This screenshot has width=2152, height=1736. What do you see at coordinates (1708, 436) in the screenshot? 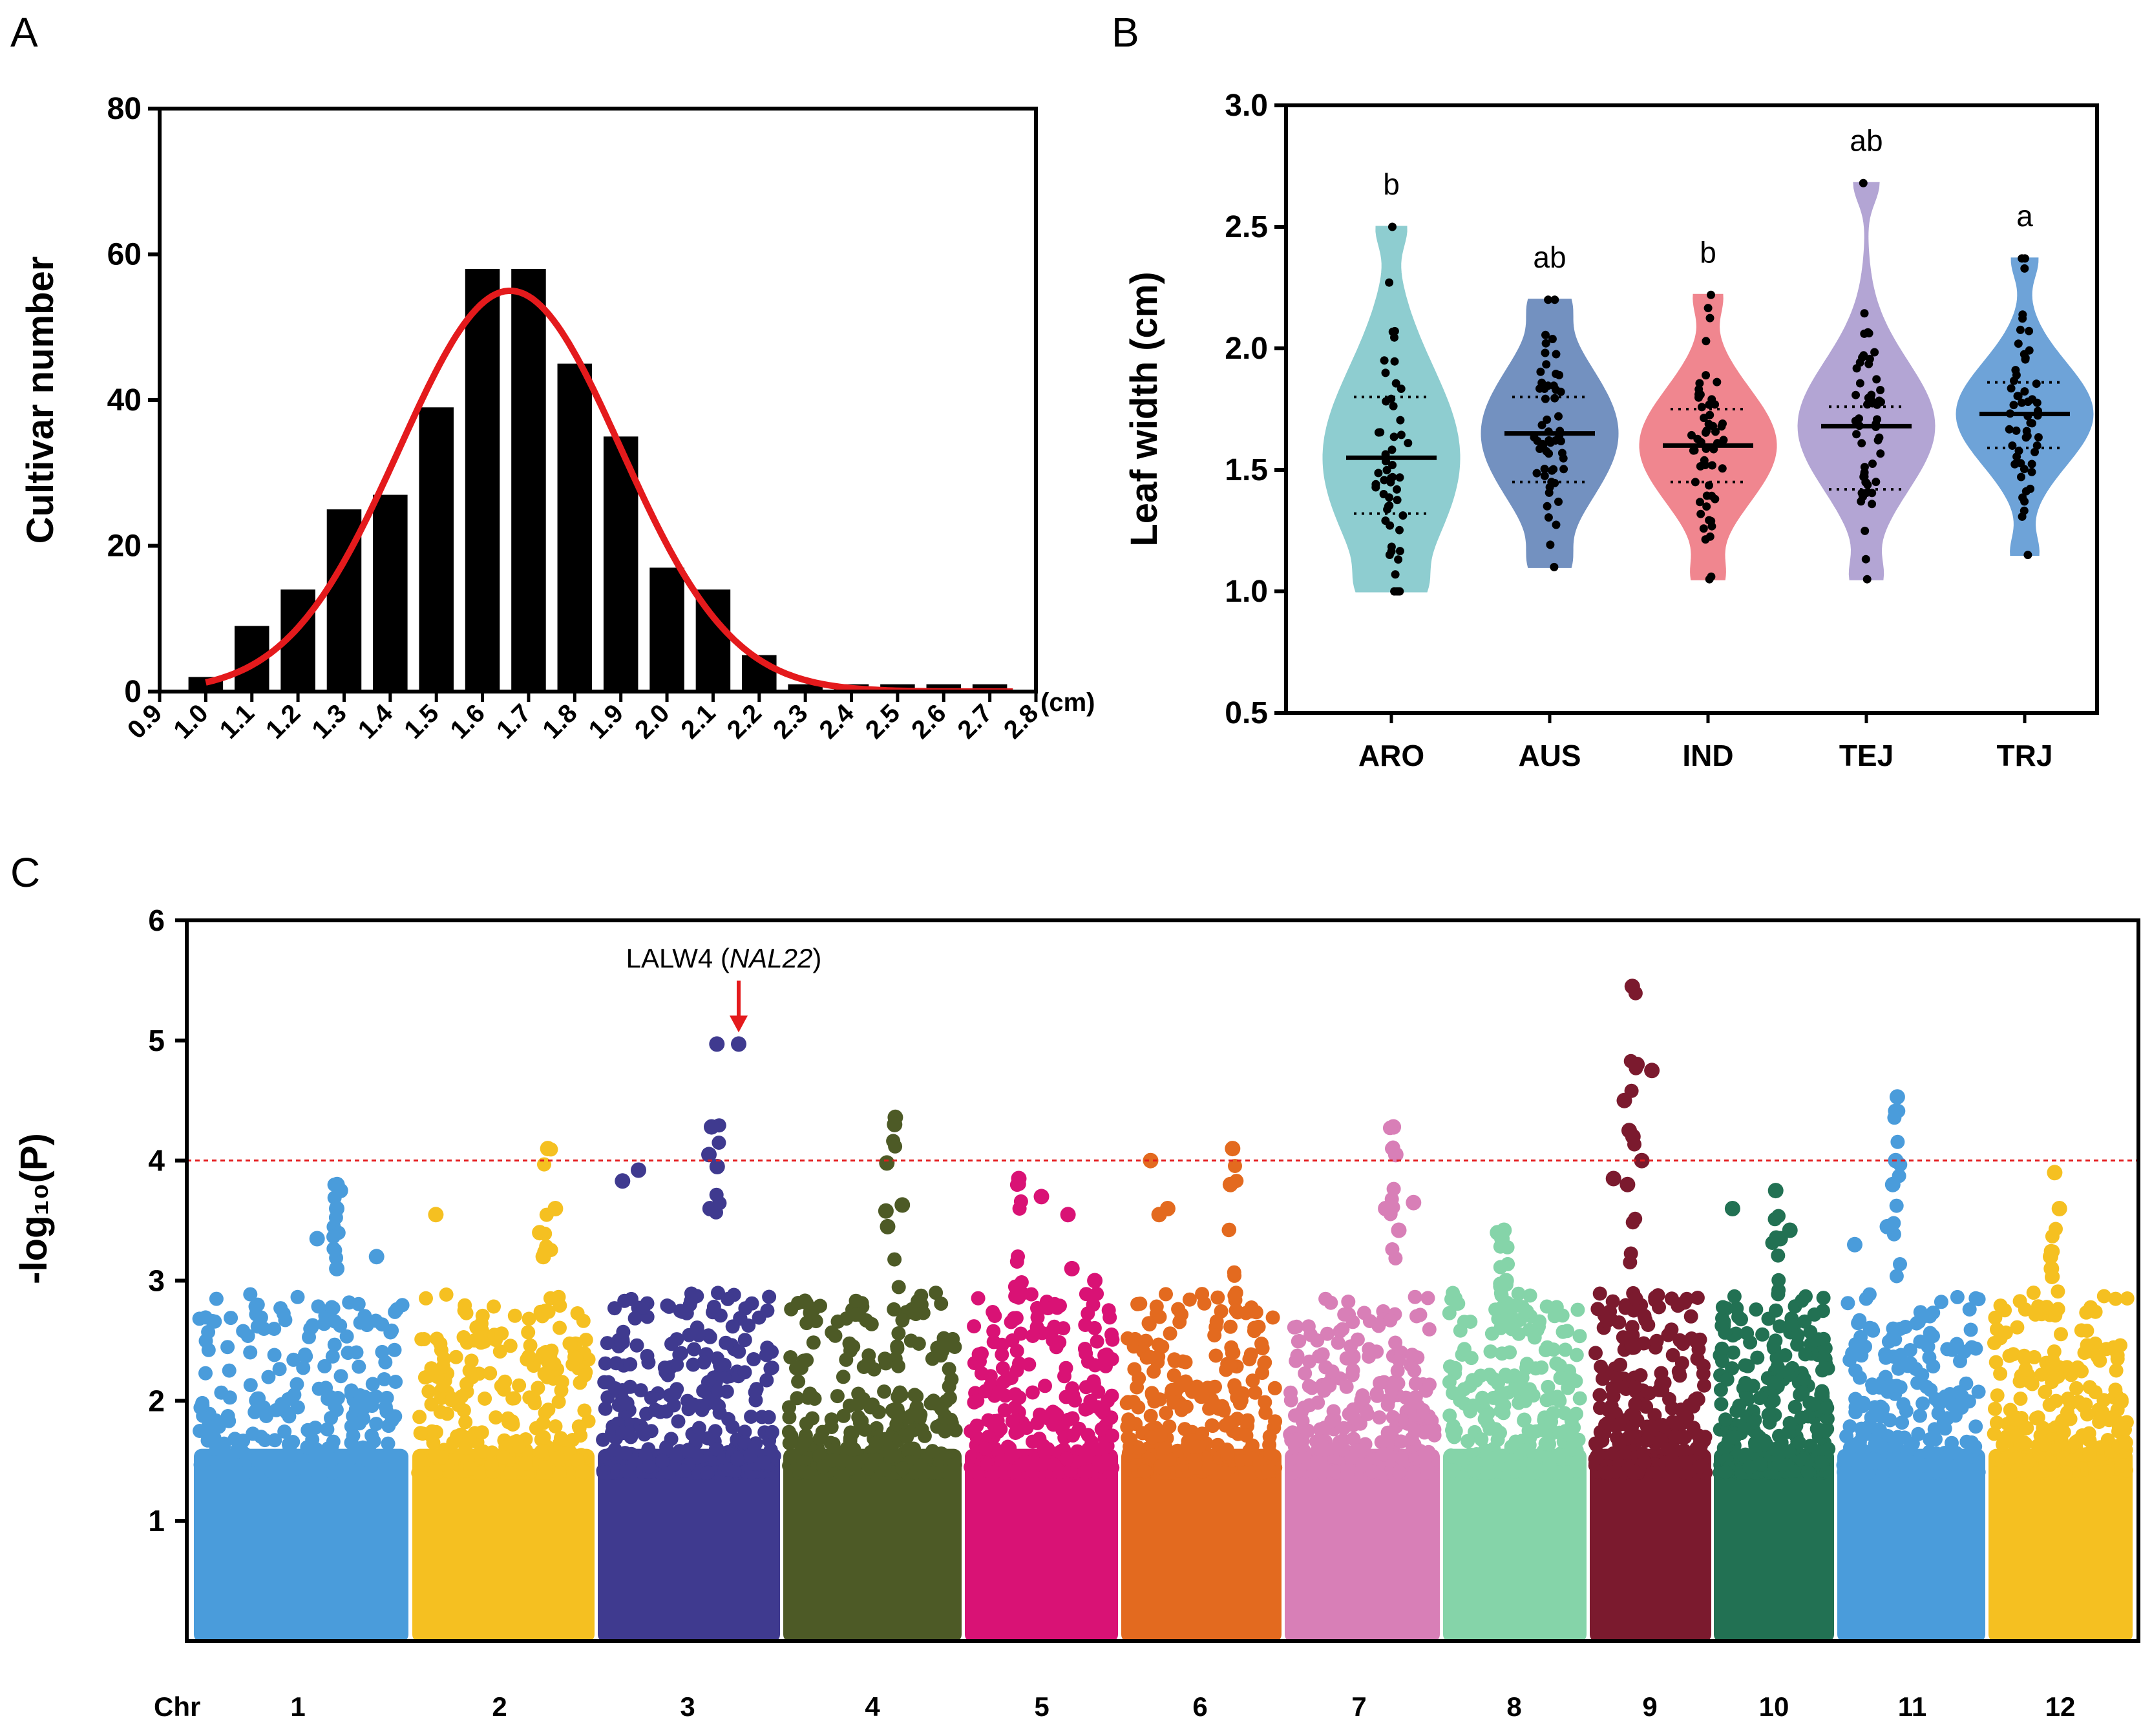
I see `violin-ind` at bounding box center [1708, 436].